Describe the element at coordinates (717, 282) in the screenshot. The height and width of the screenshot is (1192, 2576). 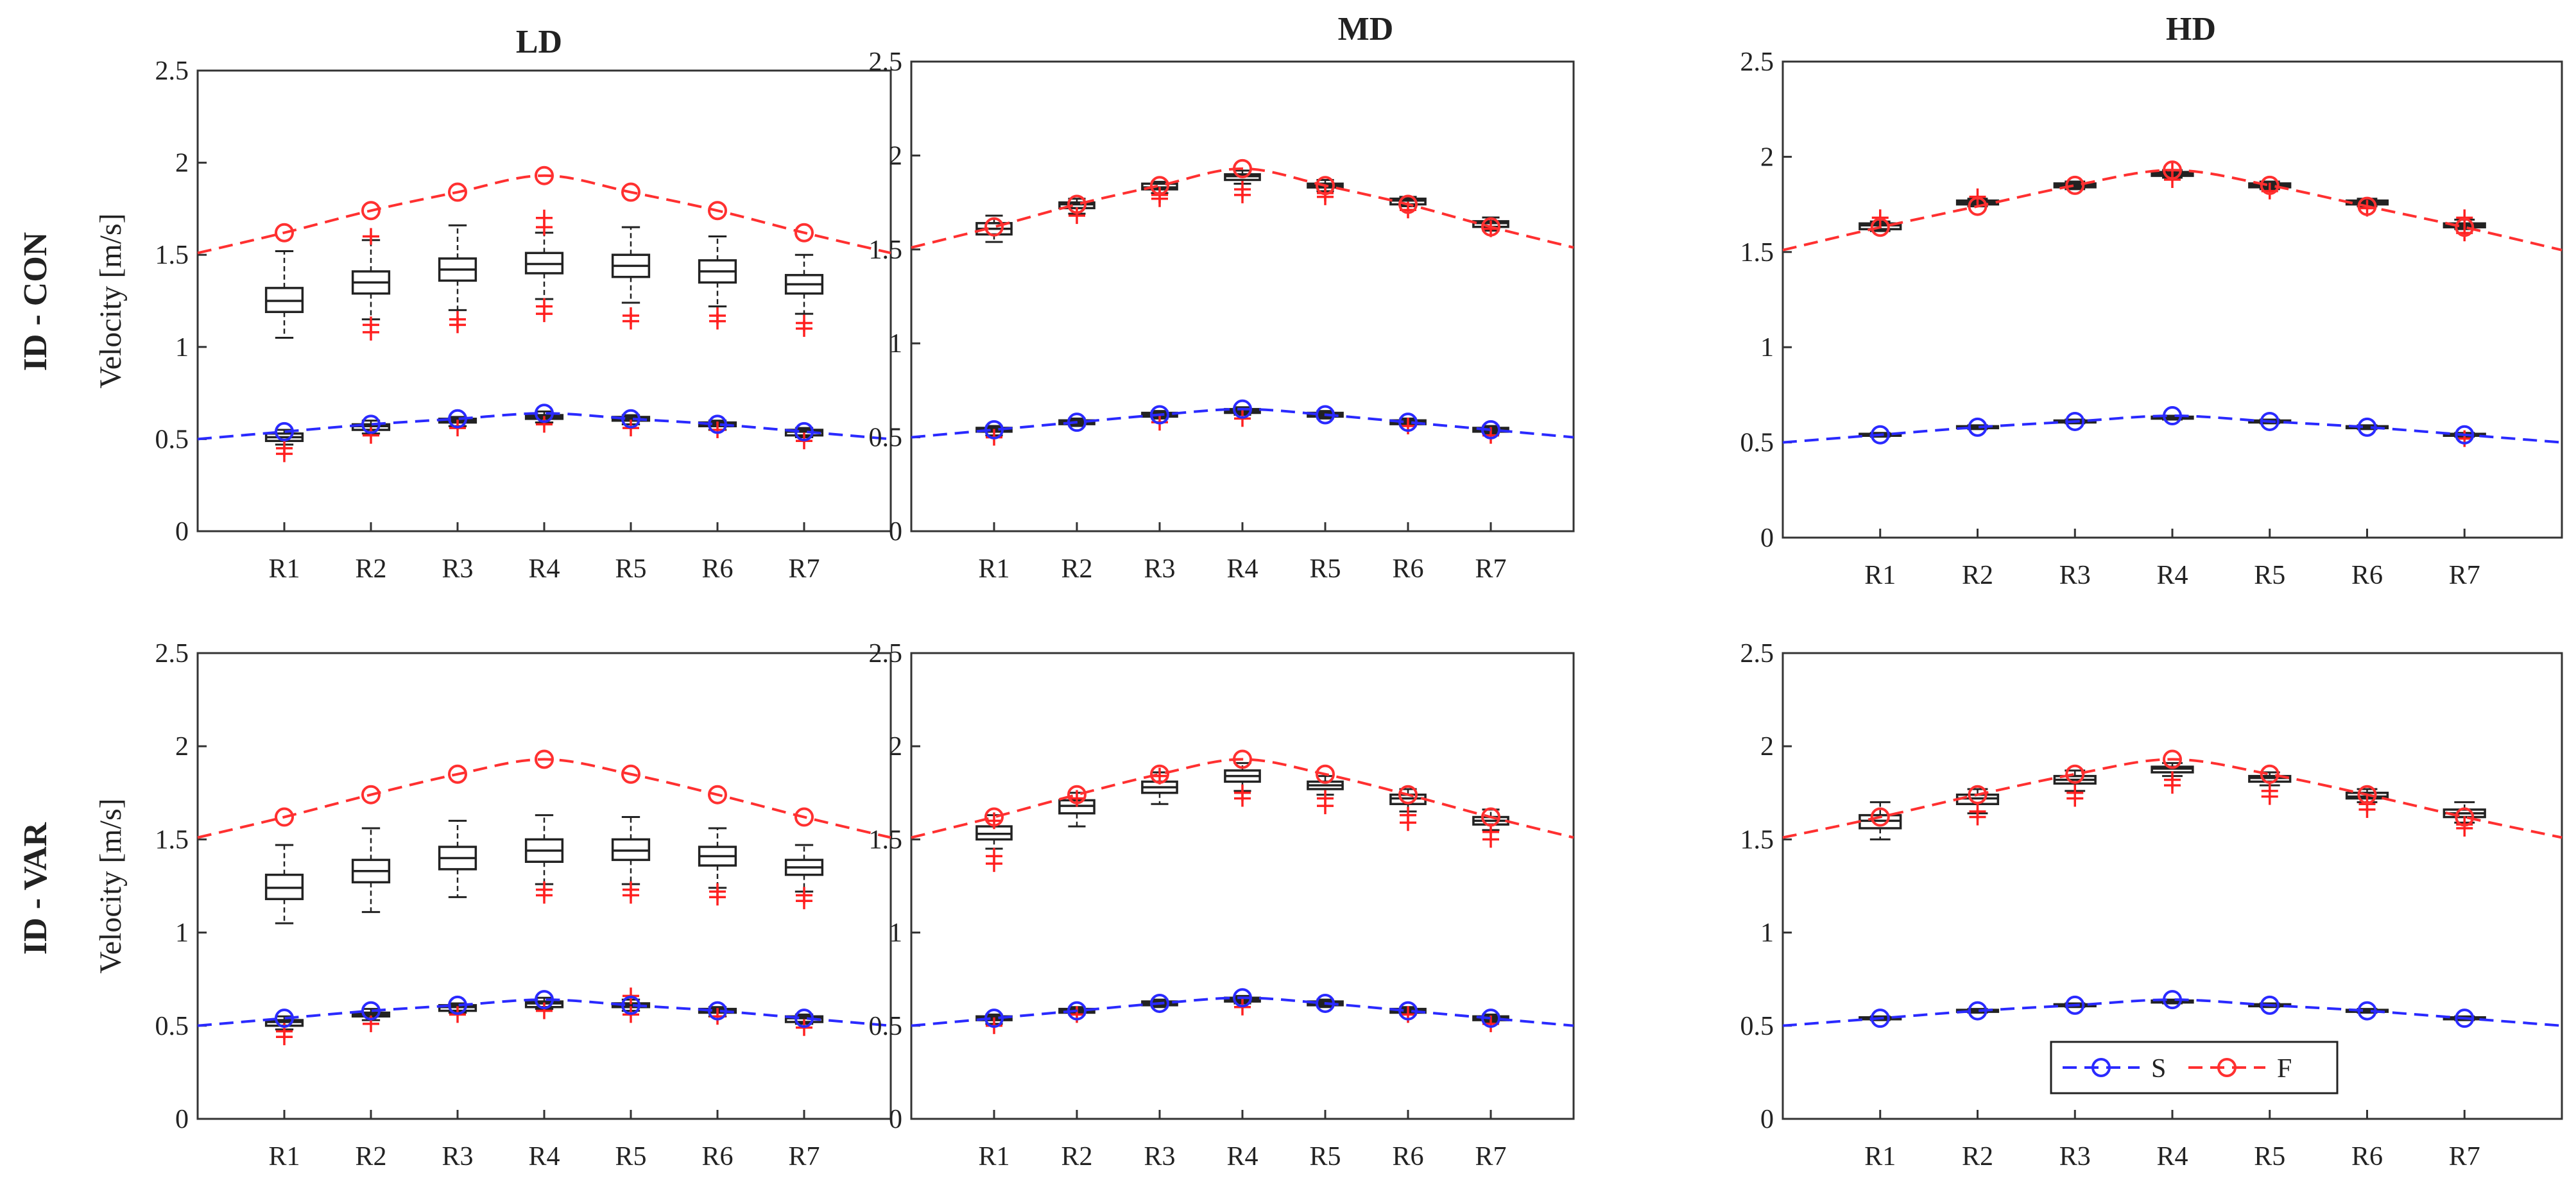
I see `box-r6-f` at that location.